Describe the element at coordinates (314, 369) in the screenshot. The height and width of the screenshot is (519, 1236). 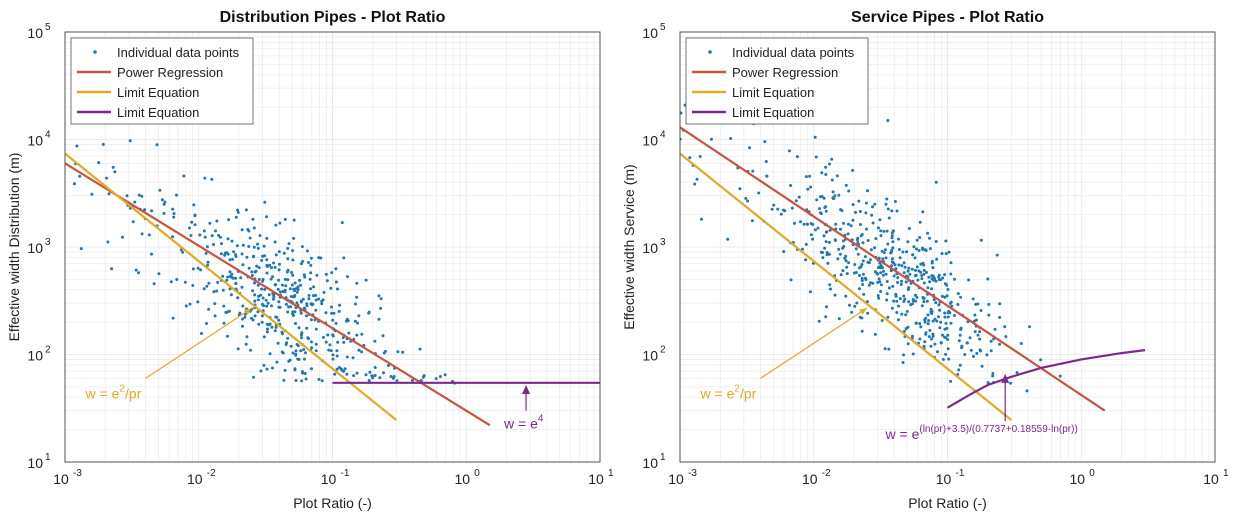
I see `annotations: w = e2/pr w = e4` at that location.